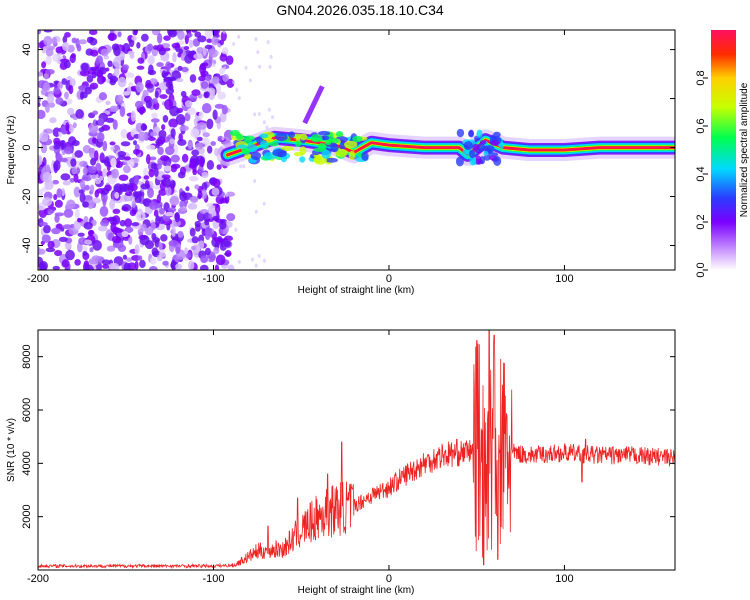 The height and width of the screenshot is (600, 750). I want to click on spectrogram-y-label: Frequency (Hz), so click(11, 150).